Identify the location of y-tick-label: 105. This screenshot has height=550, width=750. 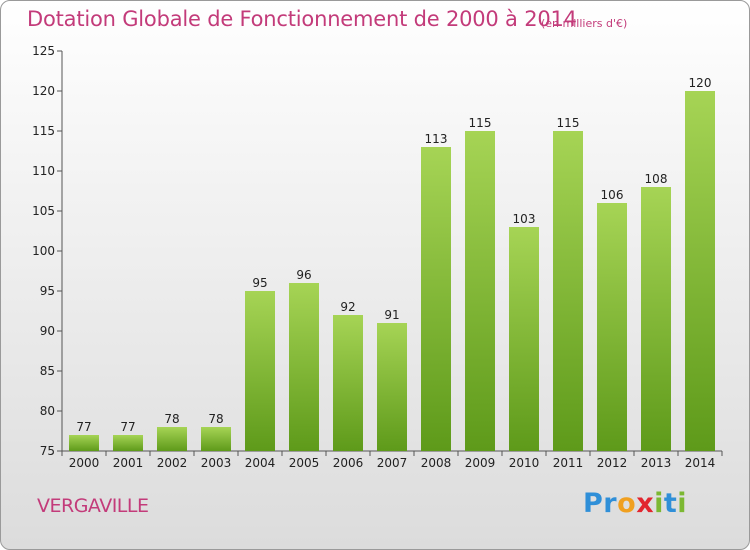
(43, 211).